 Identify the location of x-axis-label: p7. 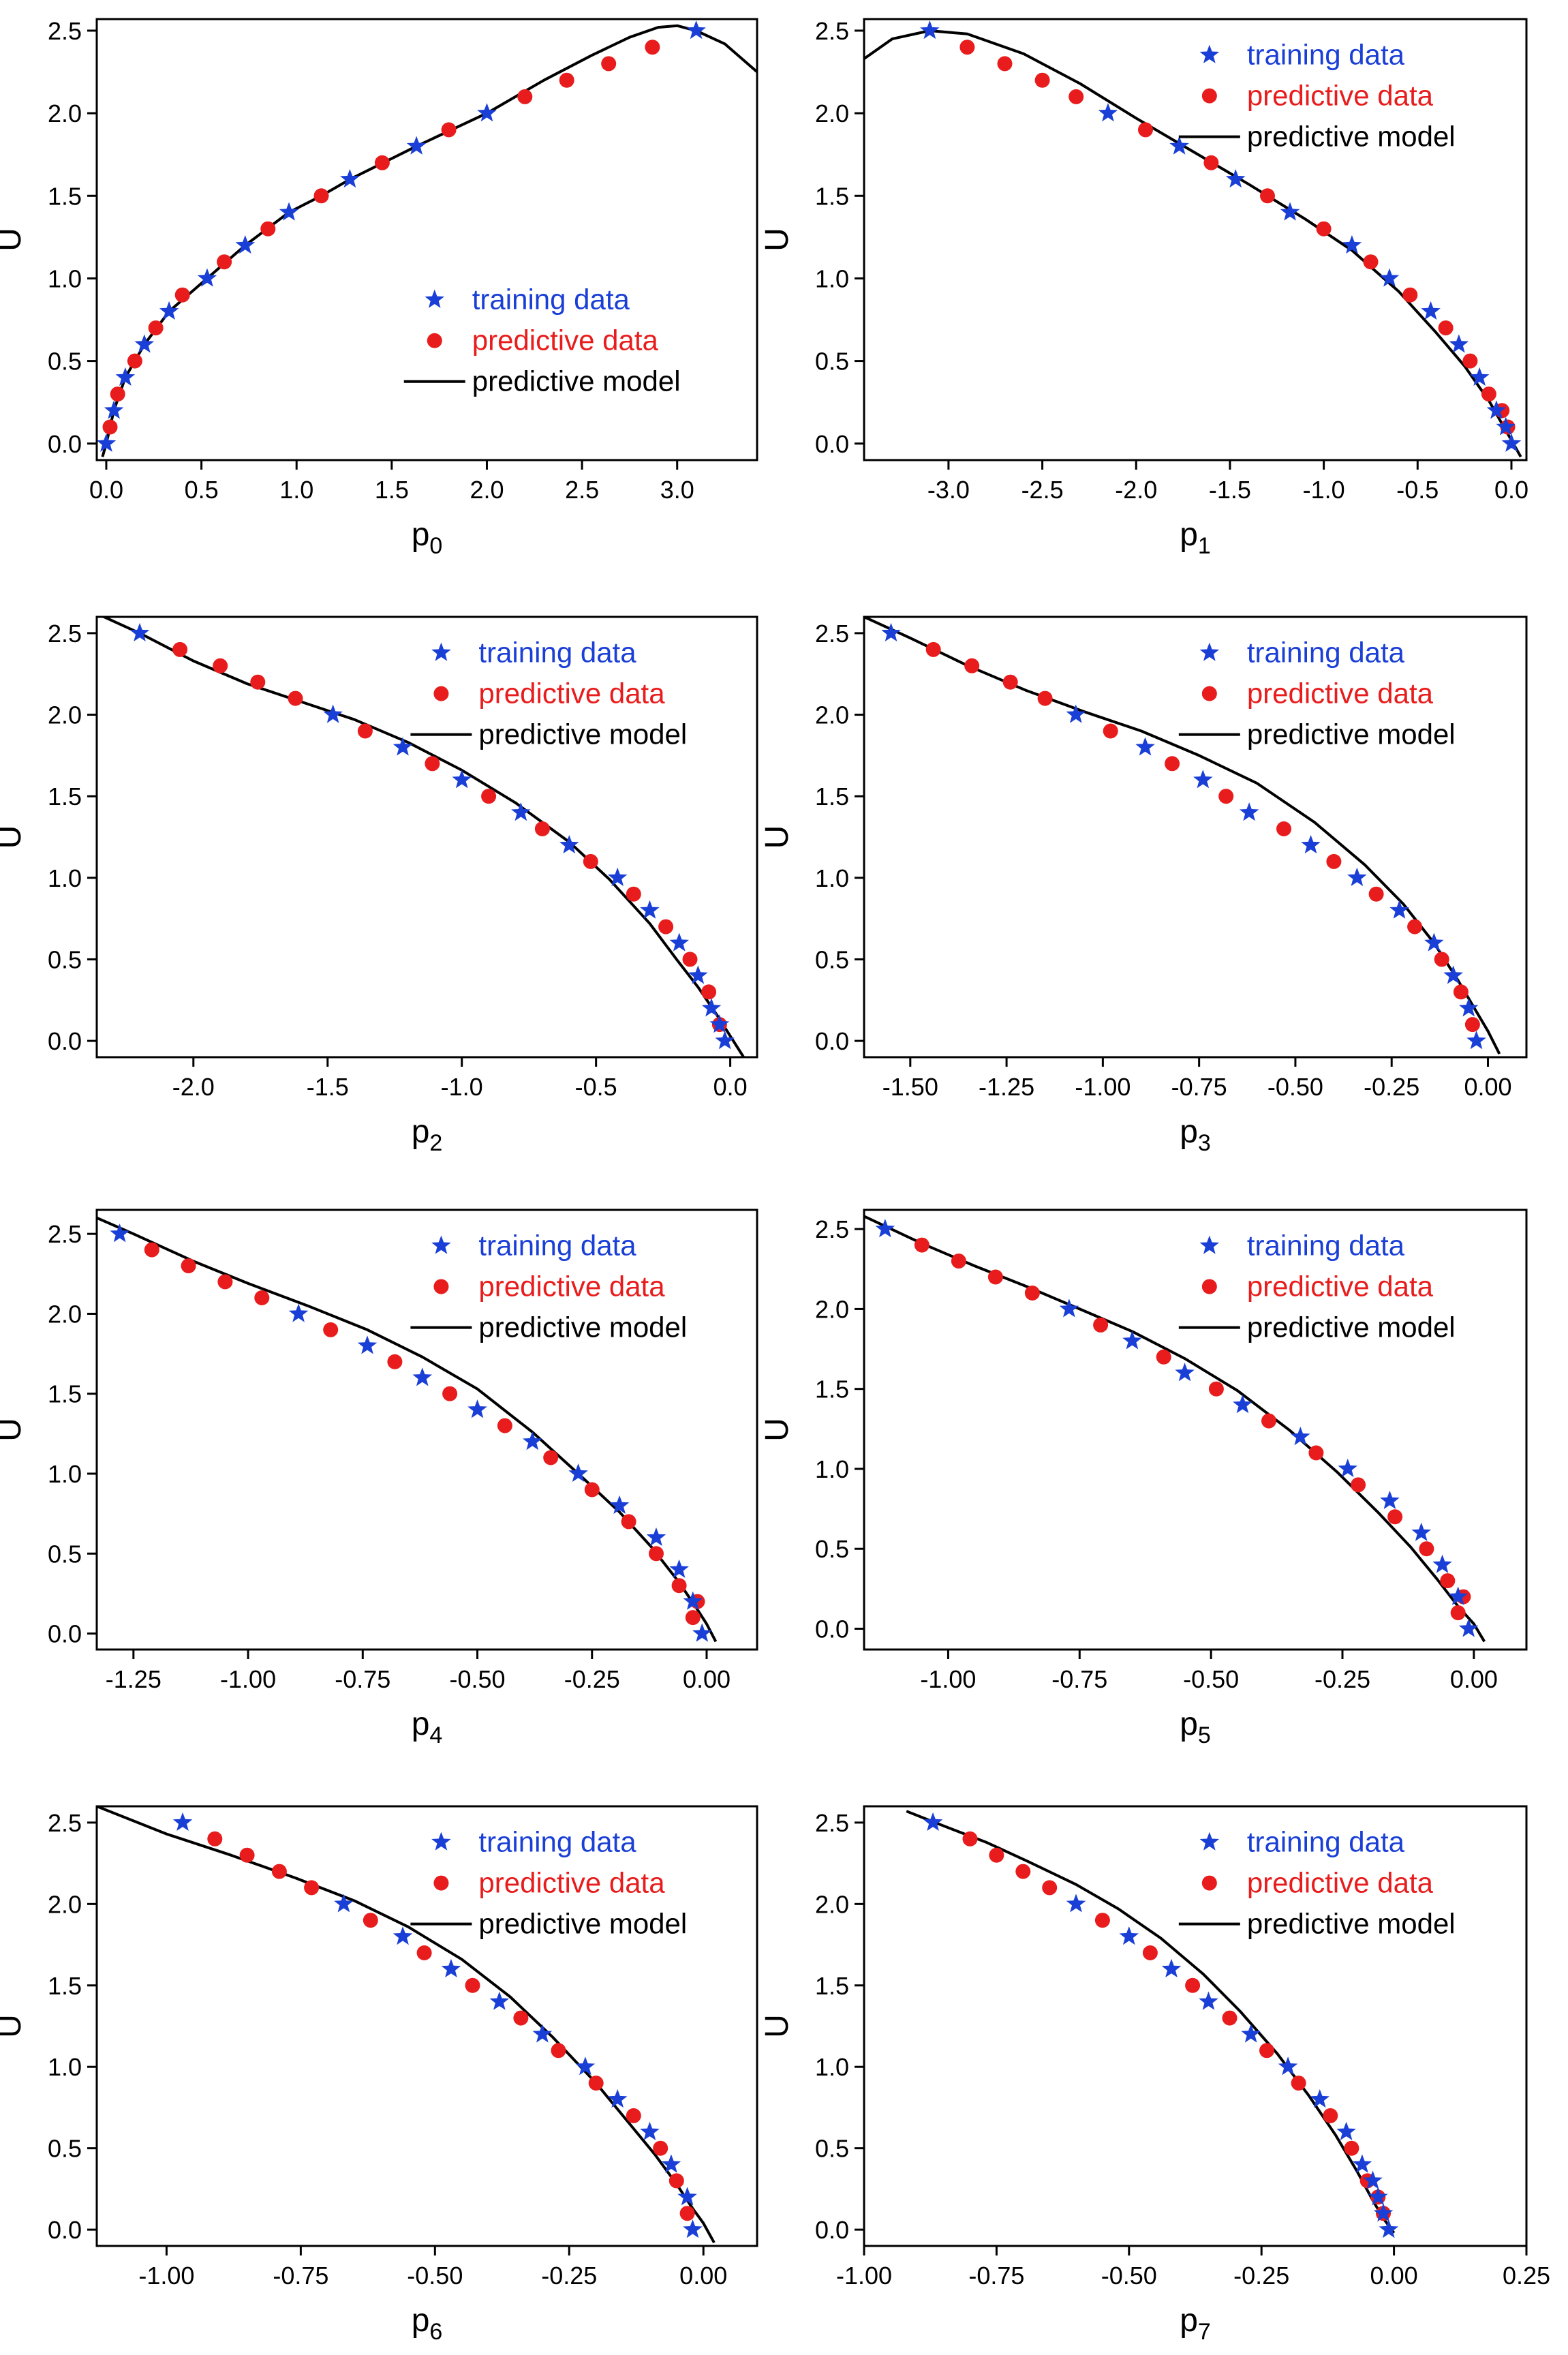
(1196, 2324).